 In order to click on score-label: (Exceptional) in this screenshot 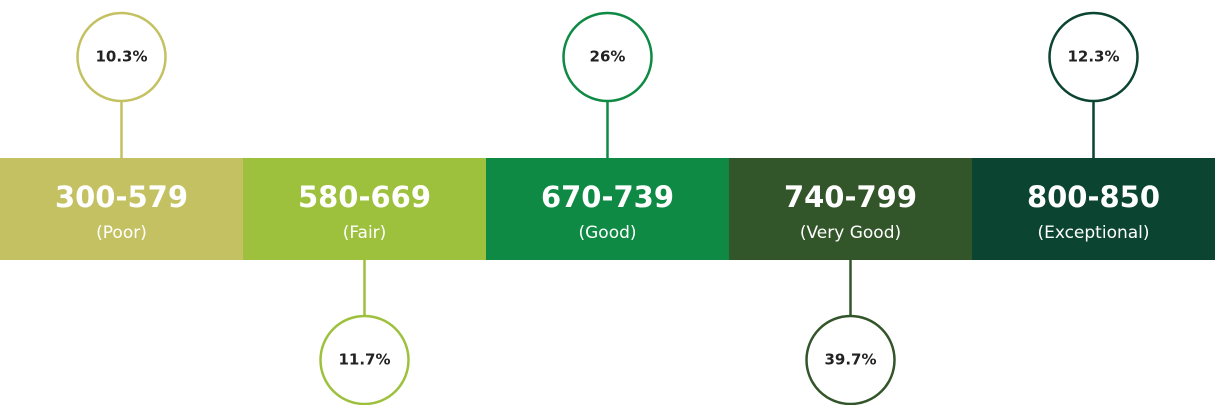, I will do `click(1093, 233)`.